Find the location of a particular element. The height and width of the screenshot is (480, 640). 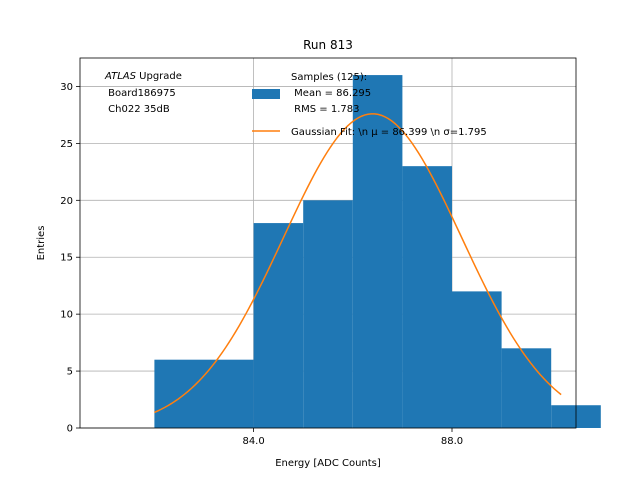

y-tick-label: 5 is located at coordinates (70, 372).